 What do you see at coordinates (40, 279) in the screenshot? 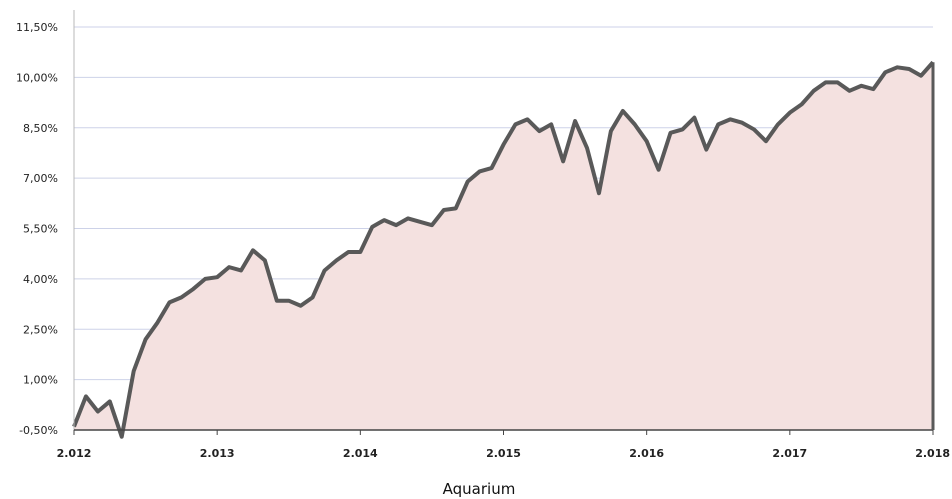
I see `y-tick-label: 4,00%` at bounding box center [40, 279].